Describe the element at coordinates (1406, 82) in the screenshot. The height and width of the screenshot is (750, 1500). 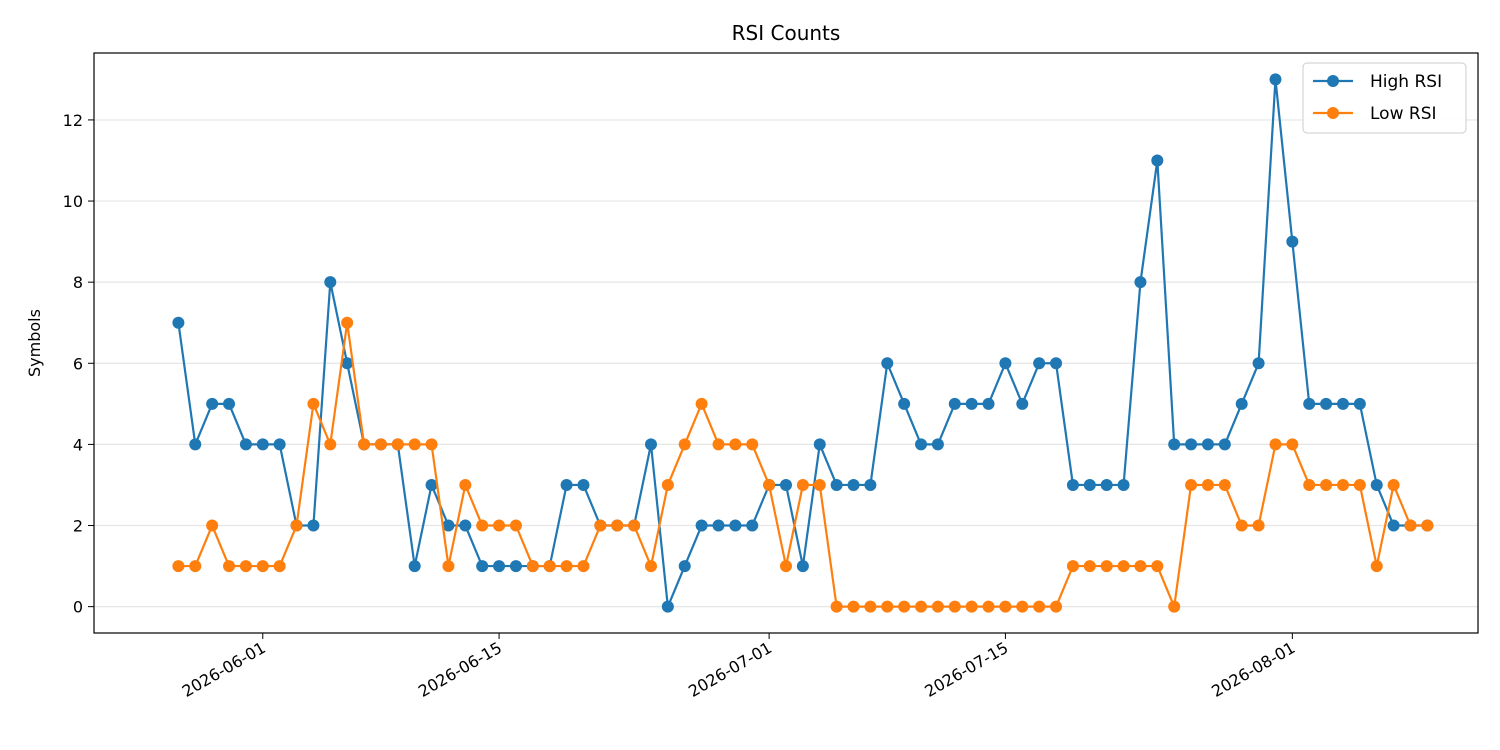
I see `legend-label-high-rsi: High RSI` at that location.